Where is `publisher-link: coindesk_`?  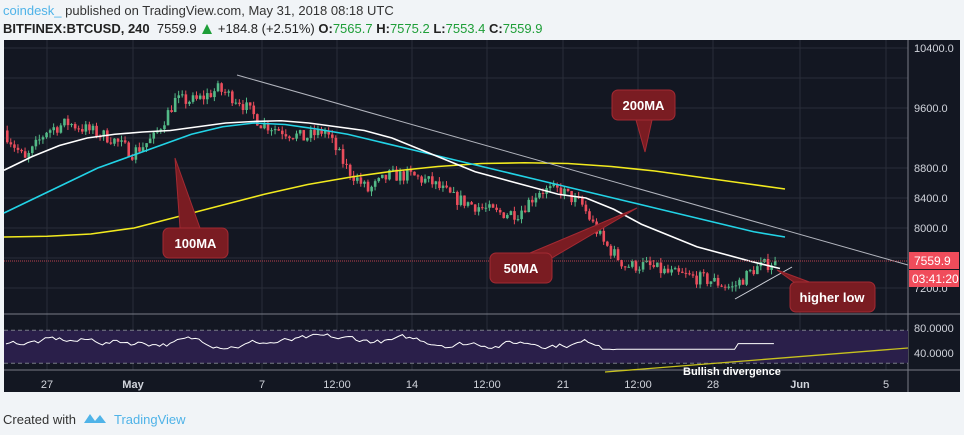
publisher-link: coindesk_ is located at coordinates (32, 10).